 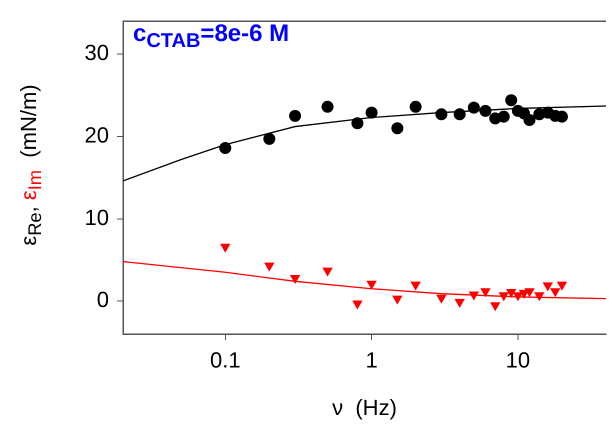 I want to click on y-axis-title: (mN/m), so click(x=28, y=121).